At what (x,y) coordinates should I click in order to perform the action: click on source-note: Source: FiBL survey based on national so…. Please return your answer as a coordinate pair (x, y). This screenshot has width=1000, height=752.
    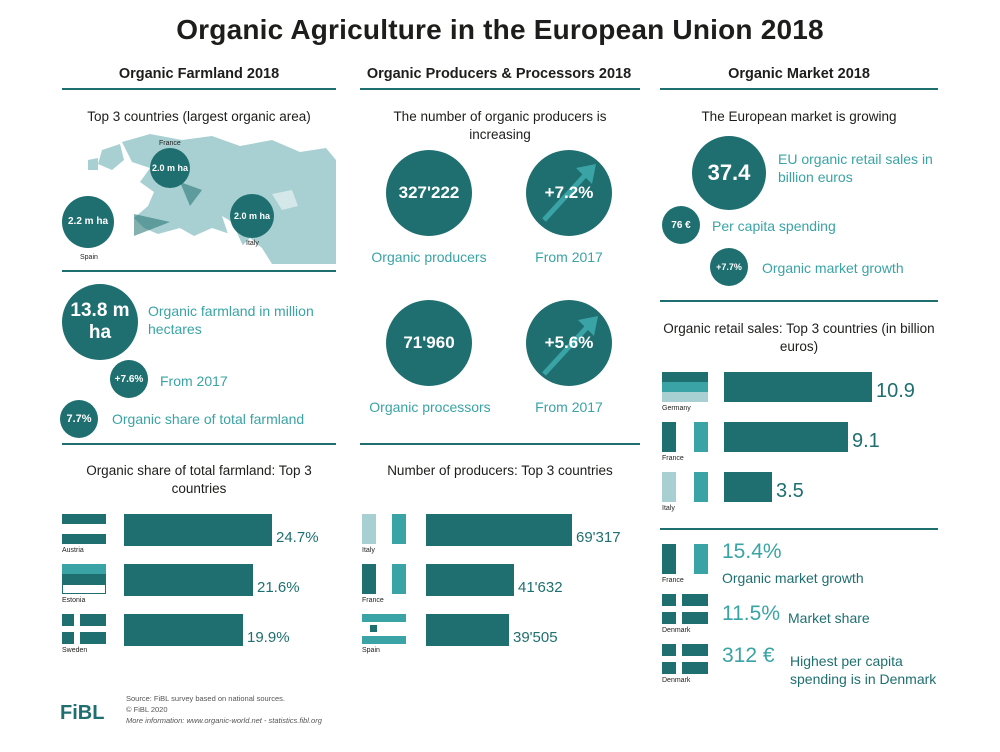
    Looking at the image, I should click on (205, 698).